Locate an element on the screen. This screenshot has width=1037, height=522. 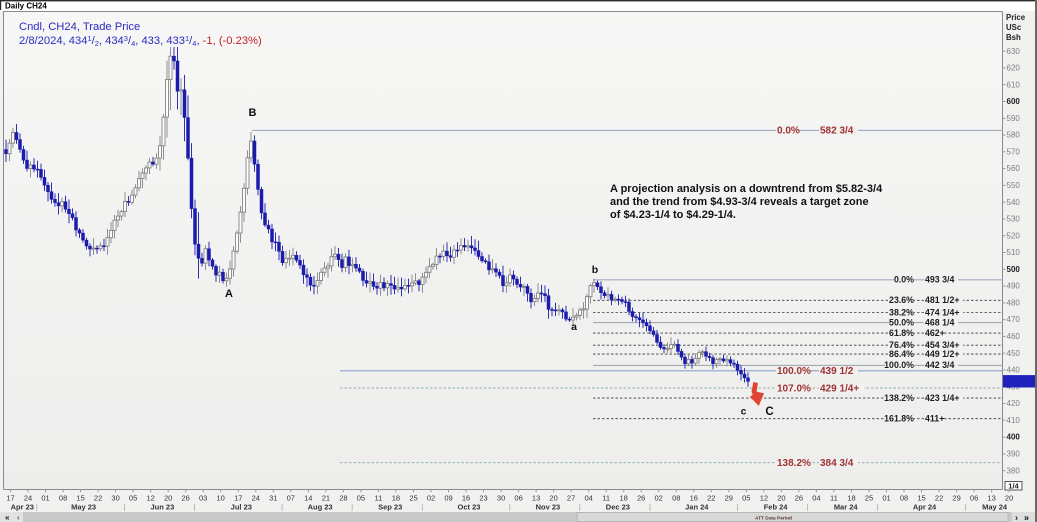
svg-text: 08 is located at coordinates (904, 497).